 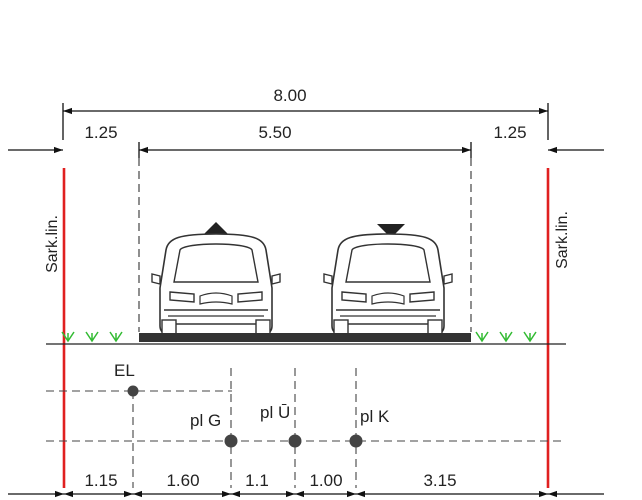 I want to click on offset-5: 3.15, so click(x=439, y=480).